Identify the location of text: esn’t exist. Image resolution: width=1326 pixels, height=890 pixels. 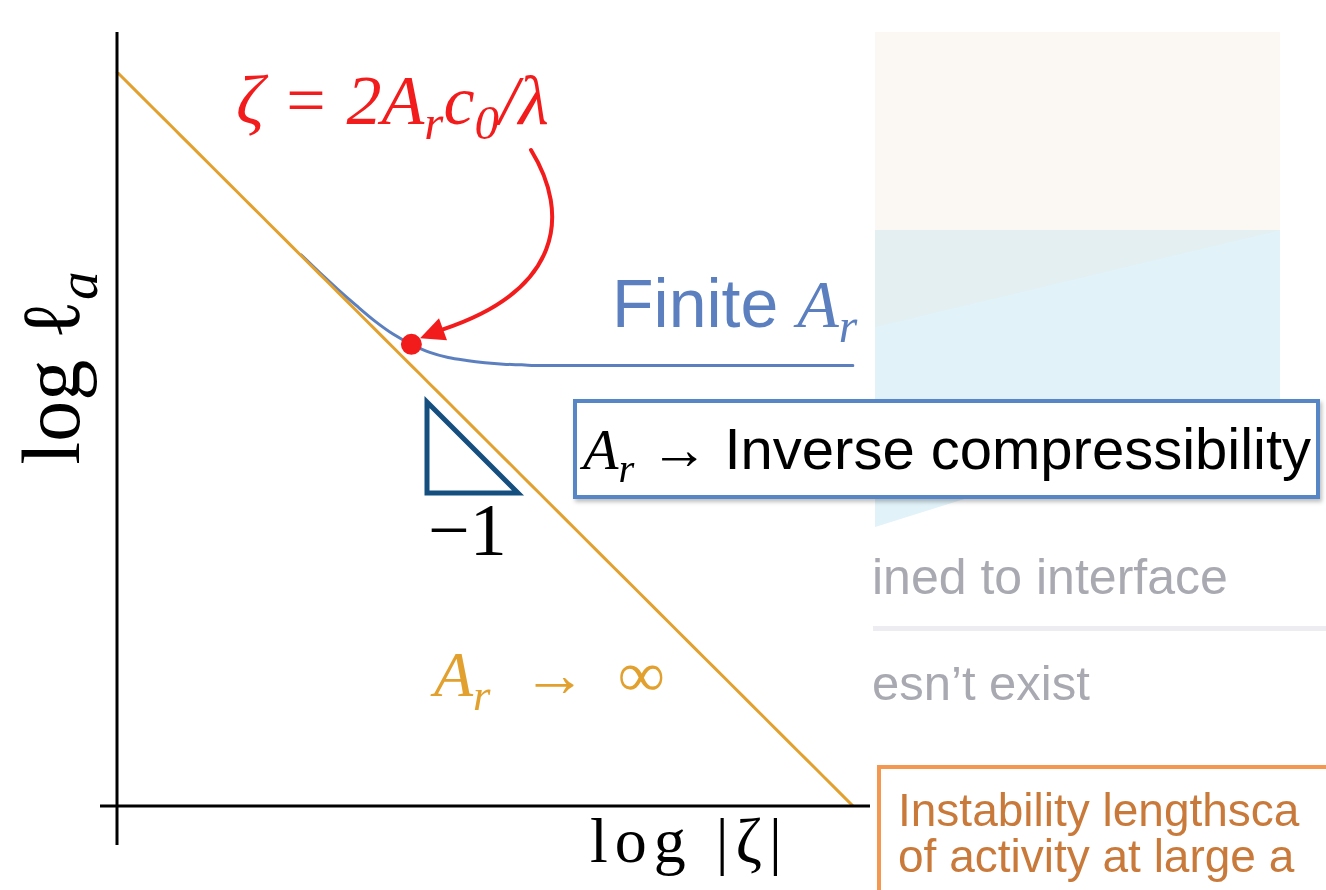
(981, 683).